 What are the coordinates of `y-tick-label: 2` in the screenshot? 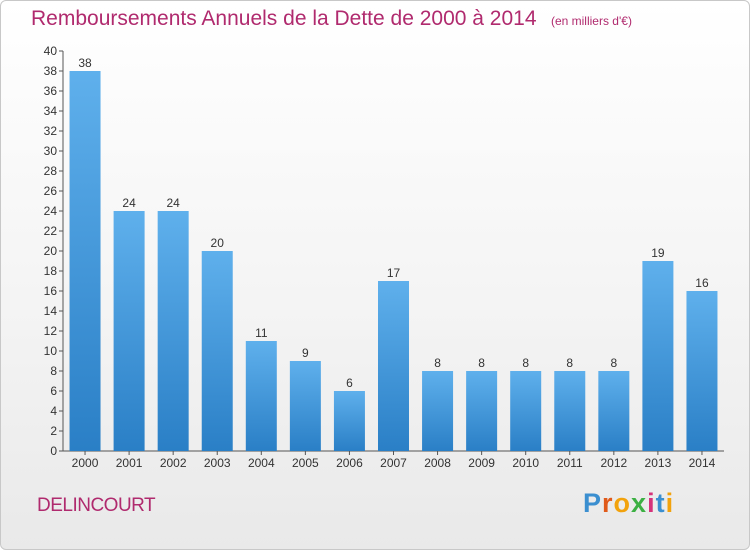 It's located at (53, 431).